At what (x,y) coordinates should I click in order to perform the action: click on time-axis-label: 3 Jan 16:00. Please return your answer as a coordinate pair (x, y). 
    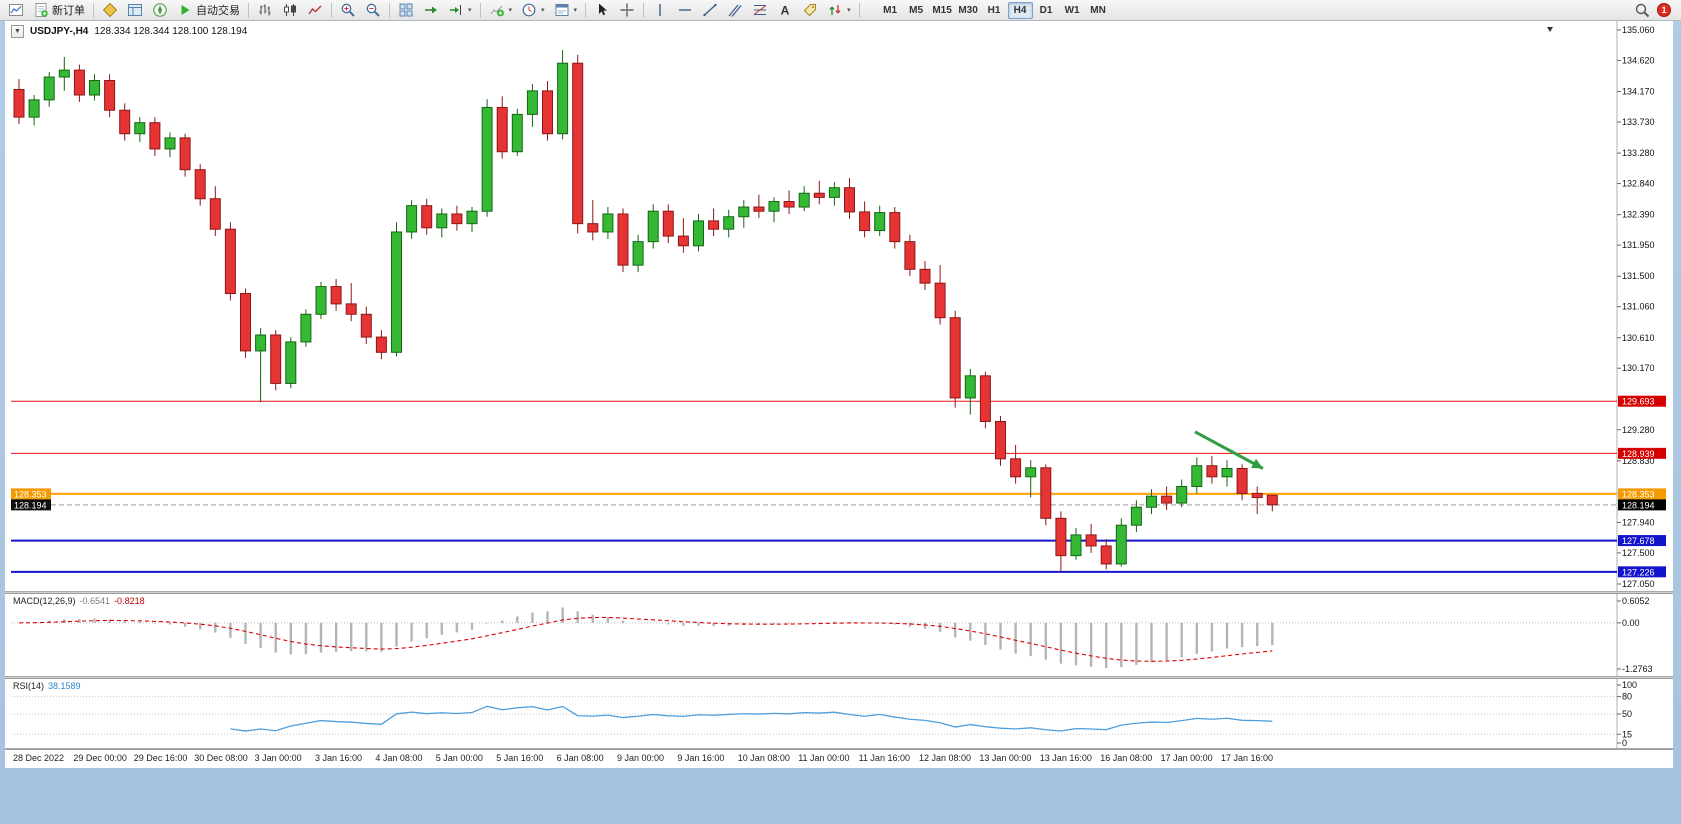
    Looking at the image, I should click on (339, 758).